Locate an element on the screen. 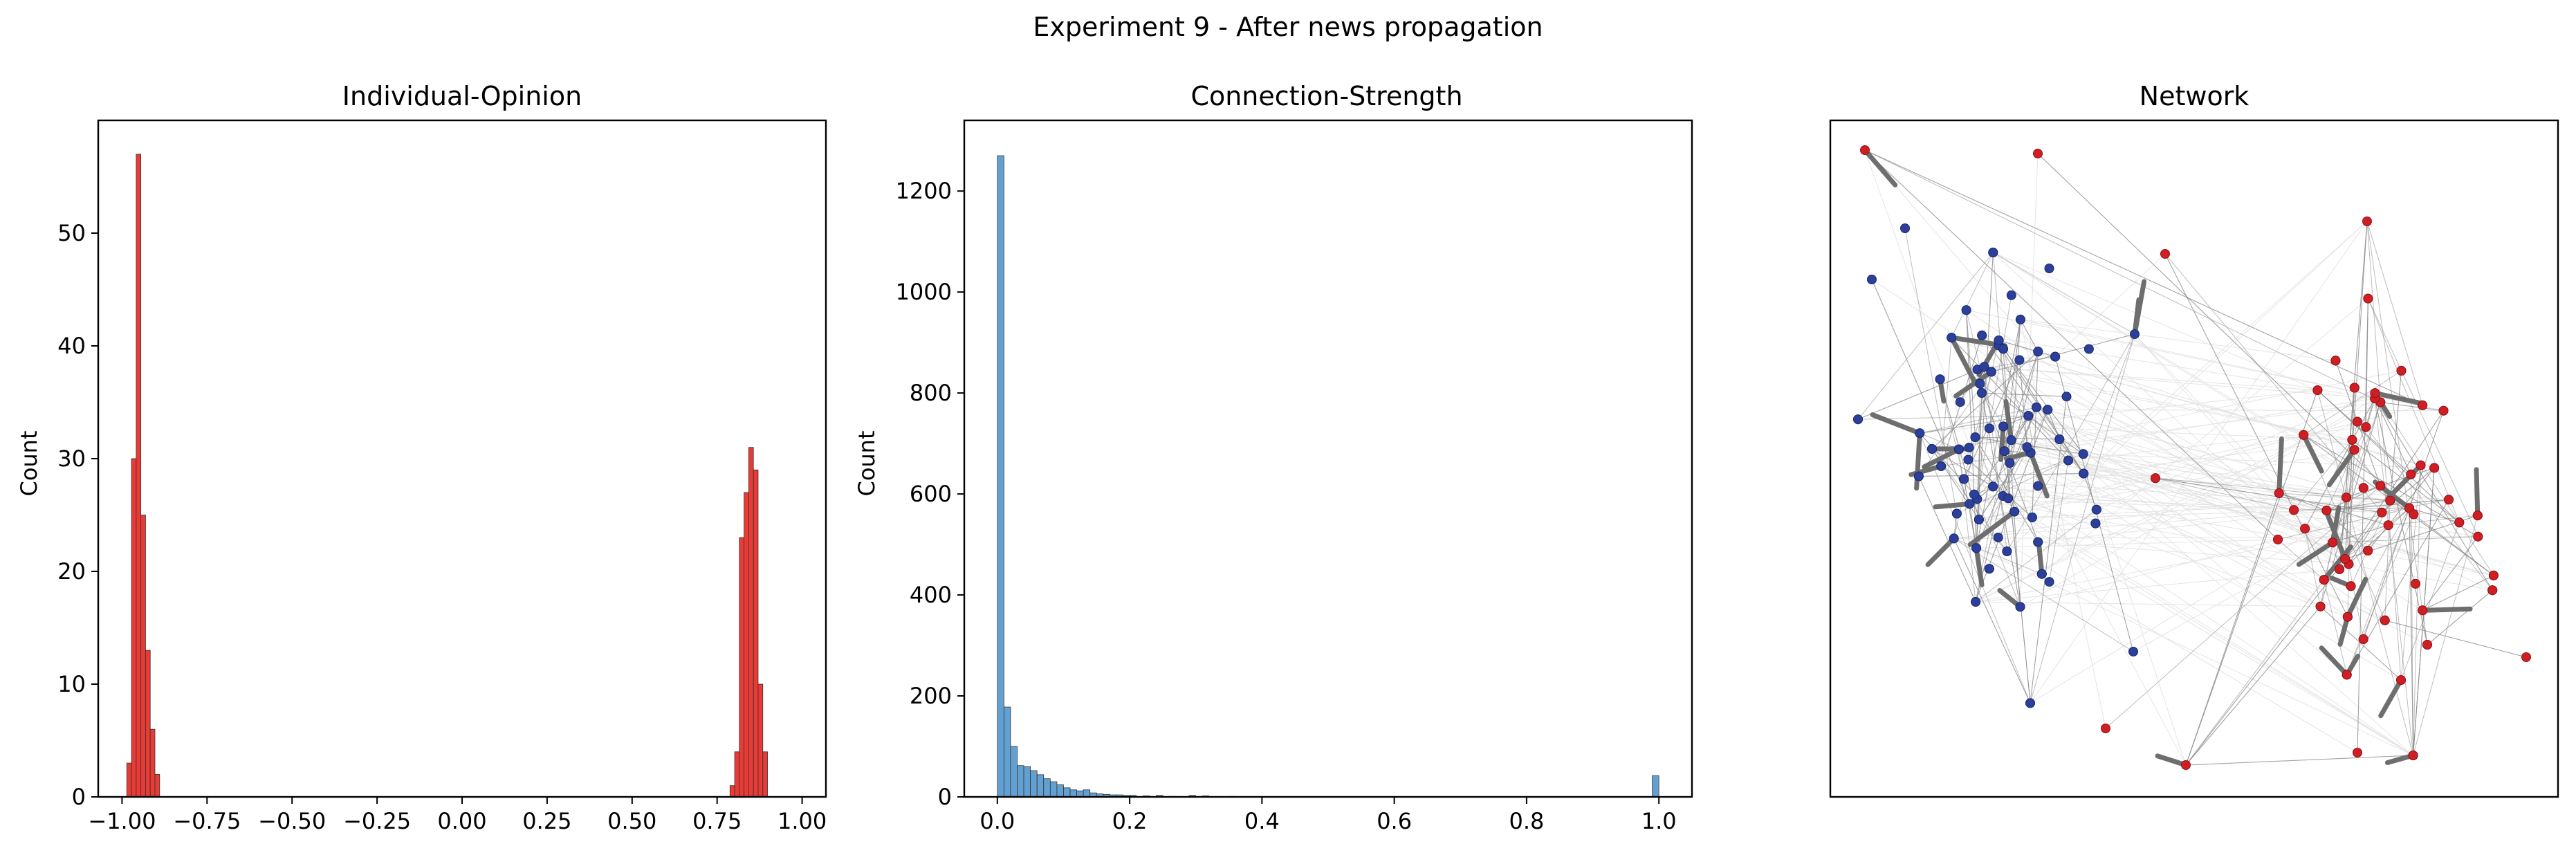  opinion-histogram-y-tick-label: 30 is located at coordinates (71, 458).